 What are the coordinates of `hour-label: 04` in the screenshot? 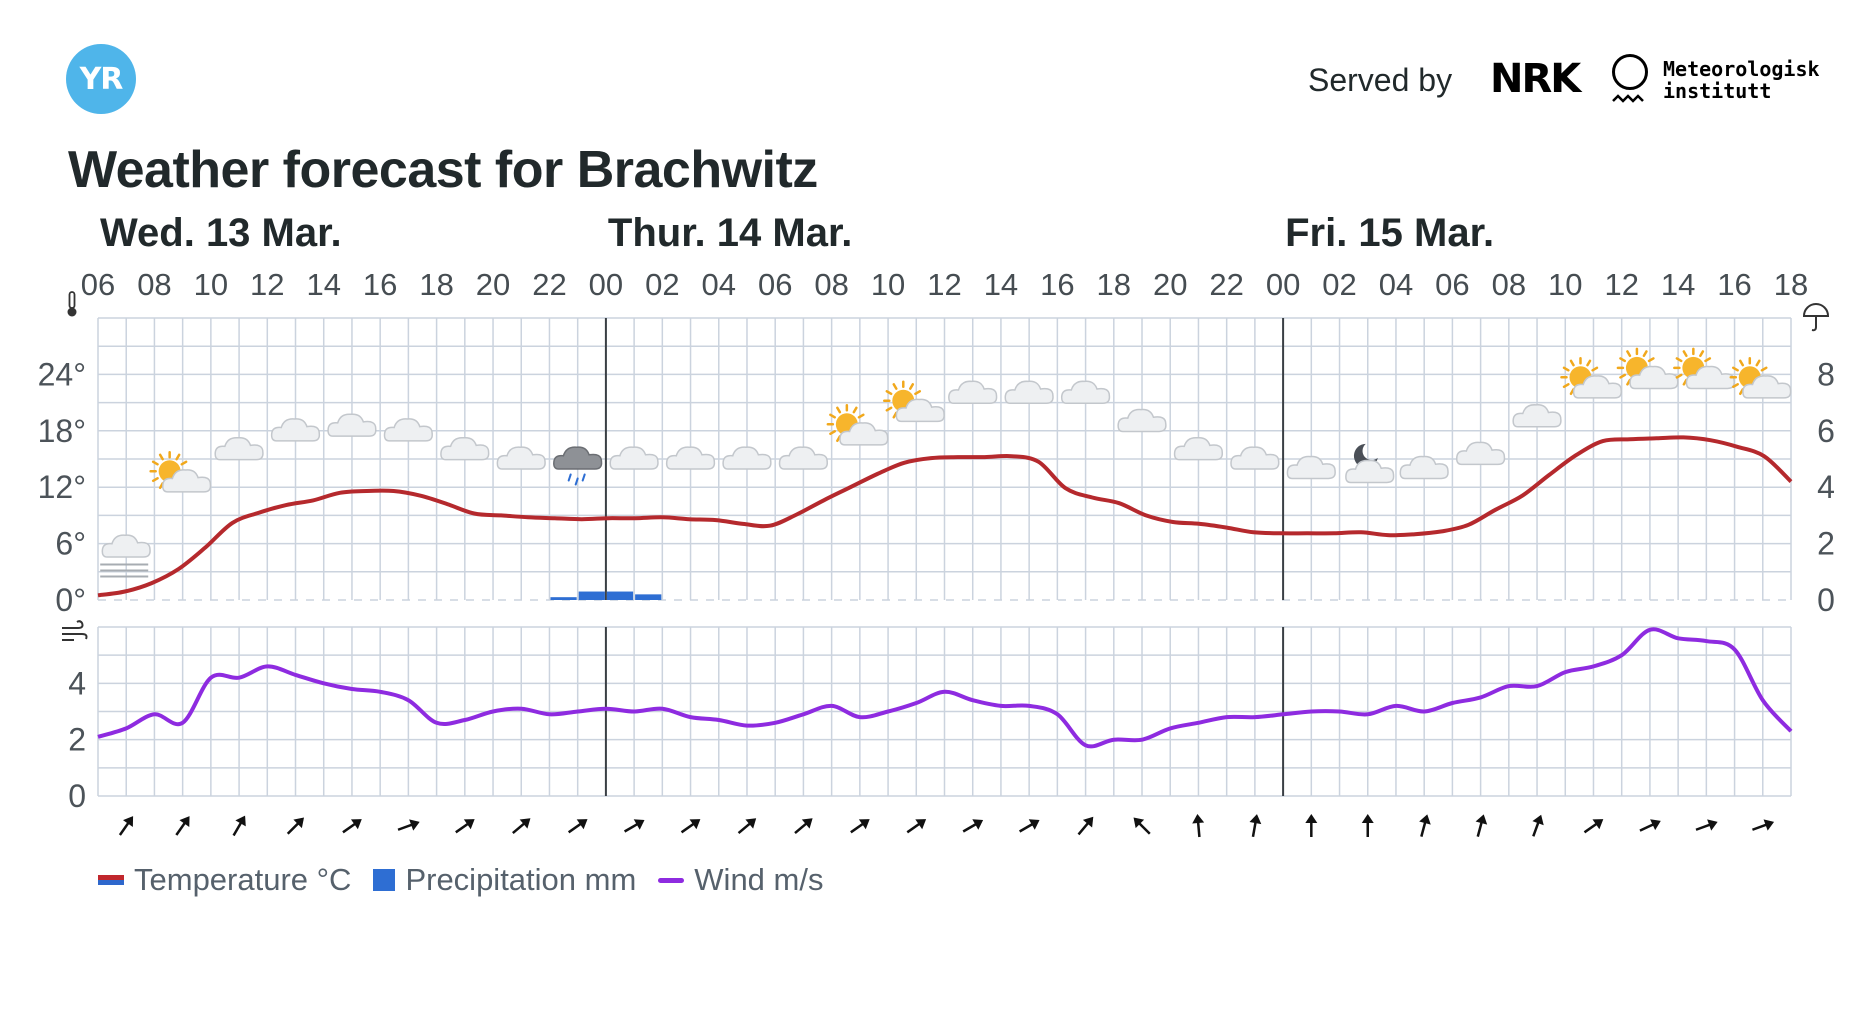 It's located at (1396, 284).